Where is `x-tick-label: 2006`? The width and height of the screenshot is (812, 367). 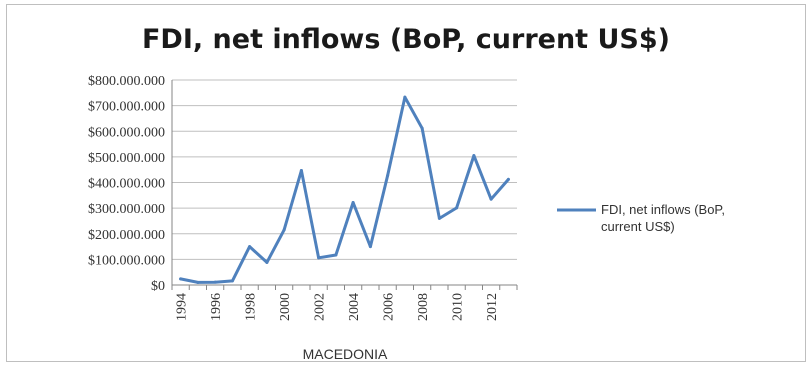
x-tick-label: 2006 is located at coordinates (389, 307).